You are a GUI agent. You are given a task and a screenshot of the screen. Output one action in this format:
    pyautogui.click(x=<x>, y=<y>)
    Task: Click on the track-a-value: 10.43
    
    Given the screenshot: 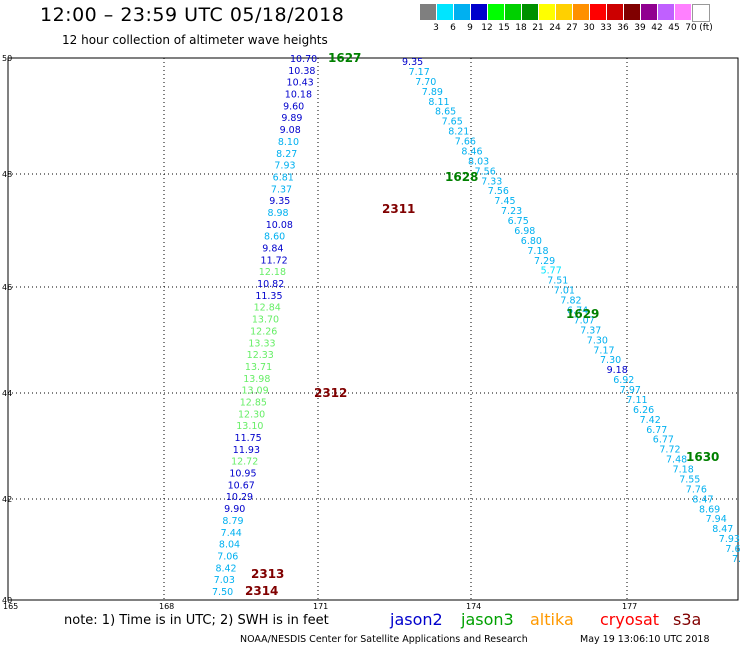 What is the action you would take?
    pyautogui.click(x=300, y=83)
    